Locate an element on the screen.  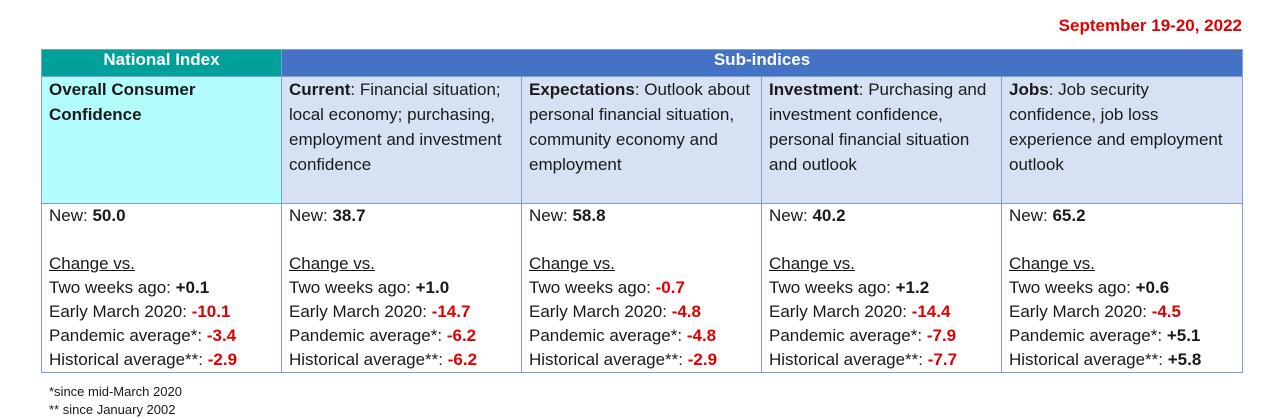
two-weeks-line: Two weeks ago: +0.1 is located at coordinates (161, 288).